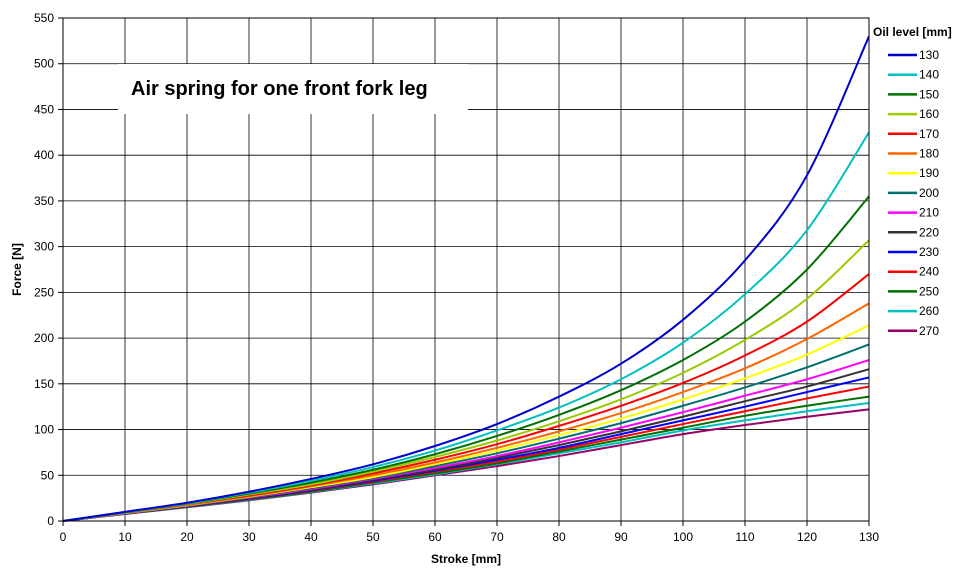 This screenshot has height=568, width=971. I want to click on x-tick-label: 100, so click(683, 537).